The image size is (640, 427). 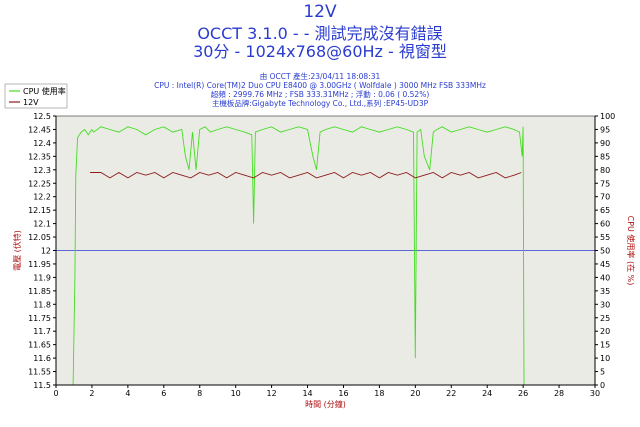 I want to click on y2-tick-label: 60, so click(x=605, y=224).